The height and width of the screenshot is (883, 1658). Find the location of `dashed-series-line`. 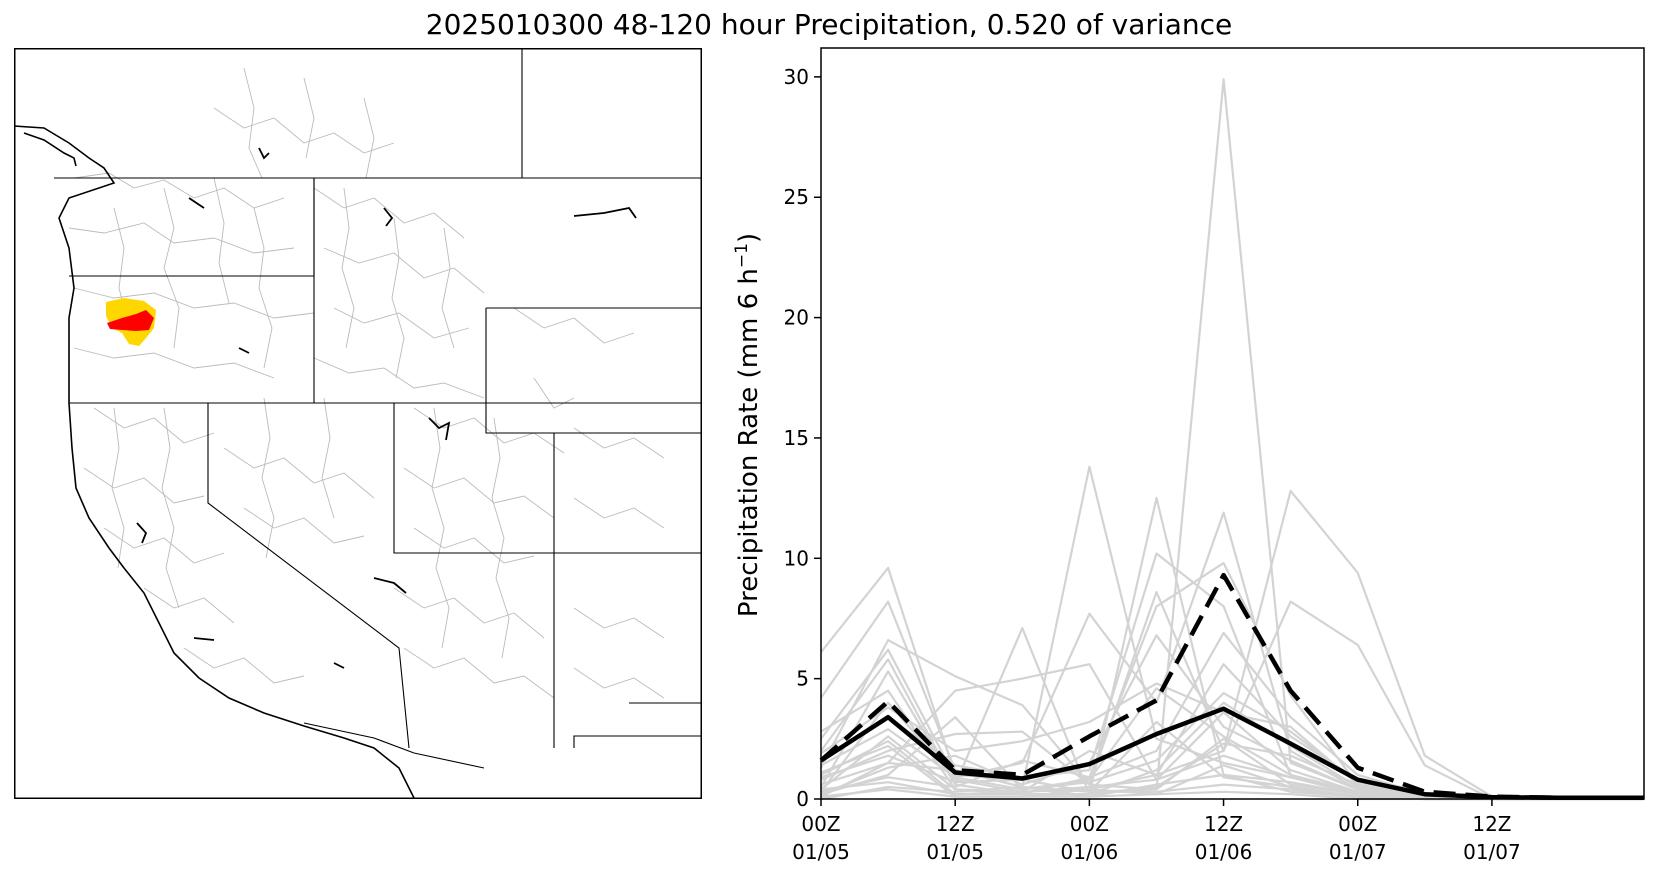

dashed-series-line is located at coordinates (1231, 686).